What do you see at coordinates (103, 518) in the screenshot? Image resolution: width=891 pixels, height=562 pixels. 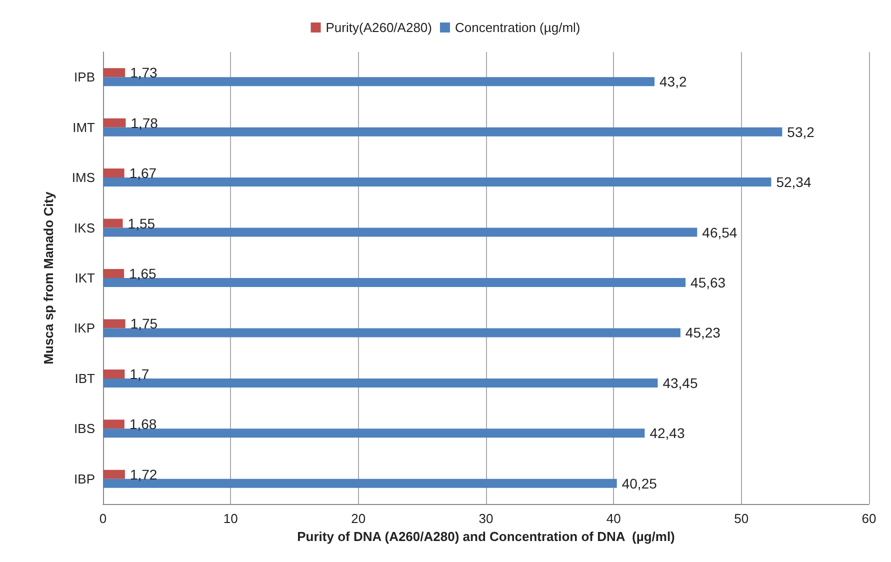 I see `x-tick-label: 0` at bounding box center [103, 518].